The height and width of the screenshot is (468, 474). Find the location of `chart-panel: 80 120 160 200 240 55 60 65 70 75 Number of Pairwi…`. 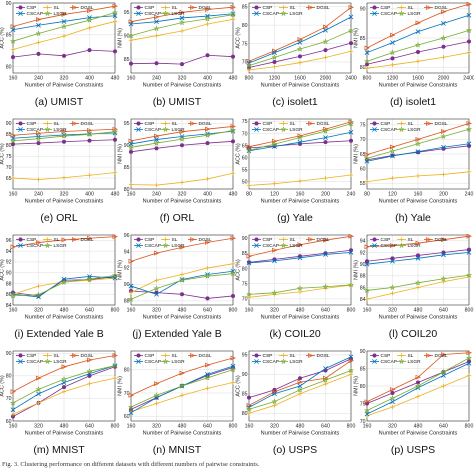

chart-panel: 80 120 160 200 240 55 60 65 70 75 Number of Pairwi… is located at coordinates (413, 174).